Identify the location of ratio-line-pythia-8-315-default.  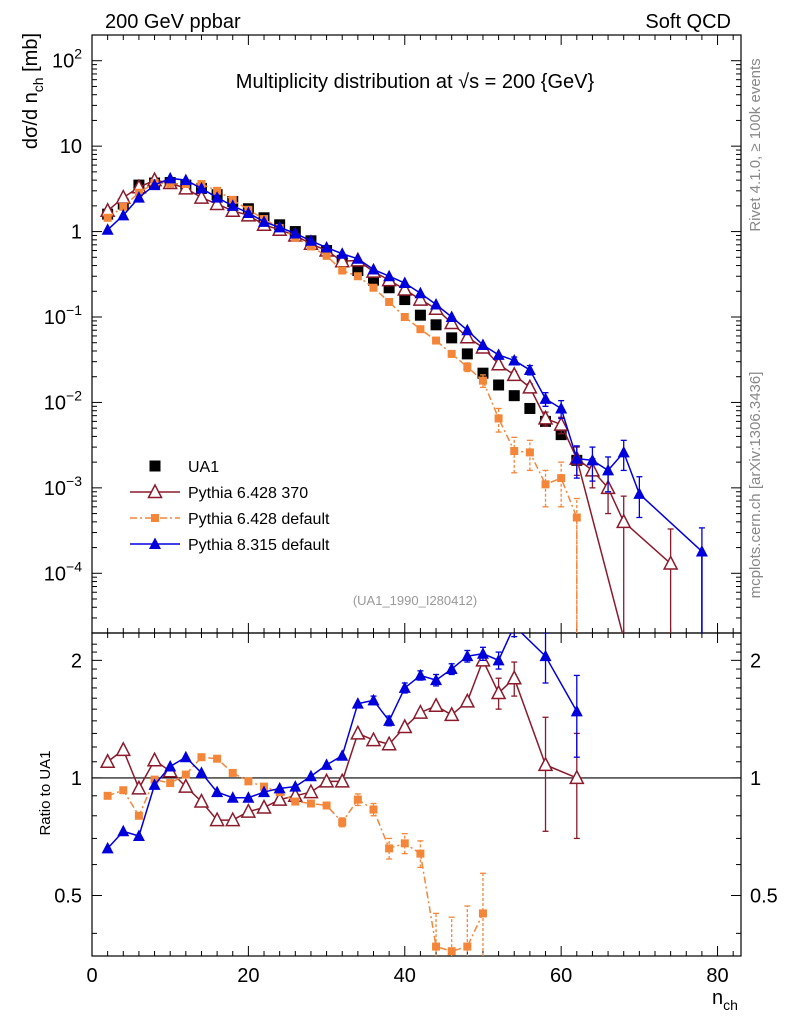
(342, 741).